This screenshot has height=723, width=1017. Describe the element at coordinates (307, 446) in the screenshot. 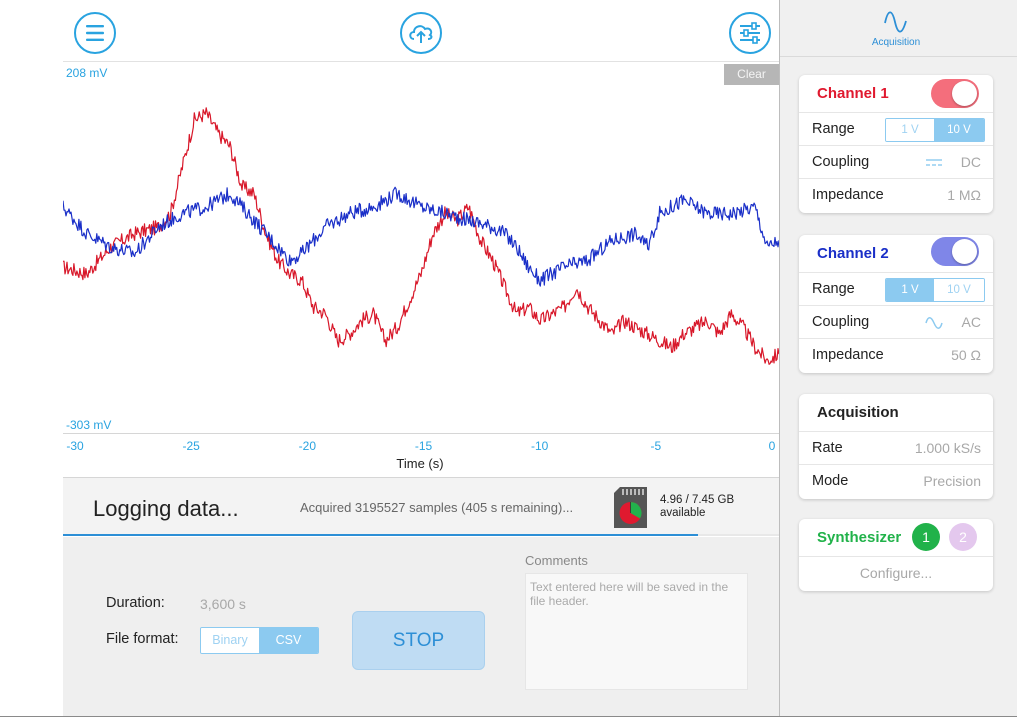

I see `x-tick-label: -20` at that location.